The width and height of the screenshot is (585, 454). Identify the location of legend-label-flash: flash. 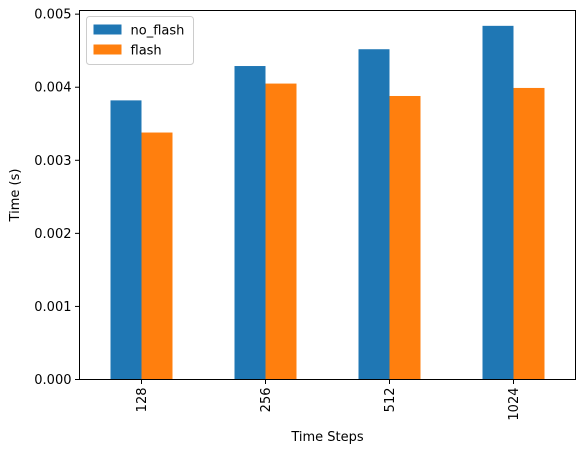
(146, 51).